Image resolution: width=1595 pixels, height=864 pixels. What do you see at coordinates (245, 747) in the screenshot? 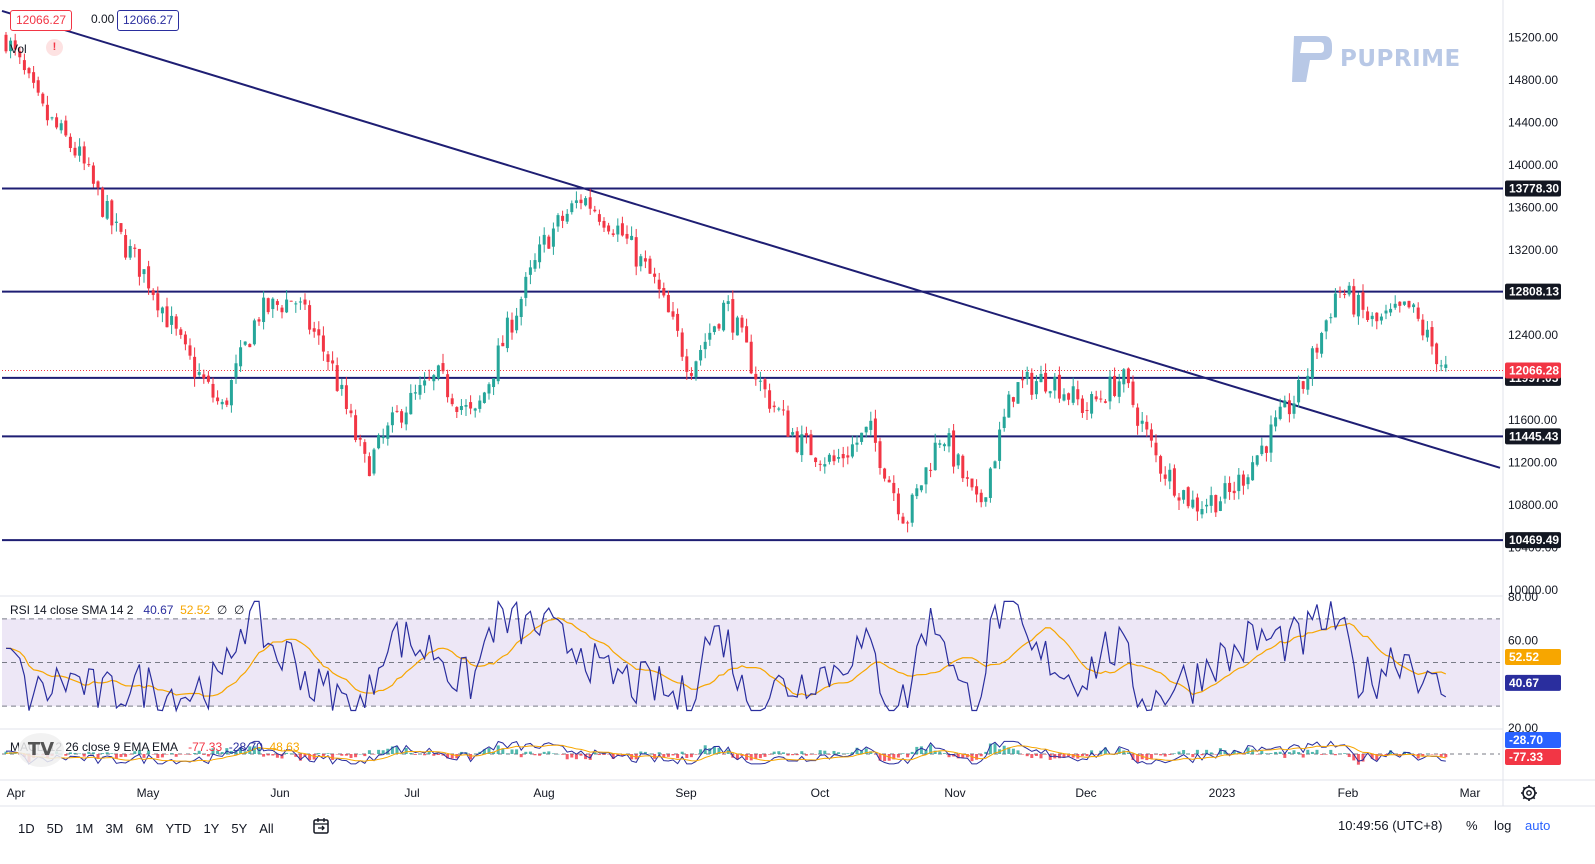
I see `macd-value: -28.70` at bounding box center [245, 747].